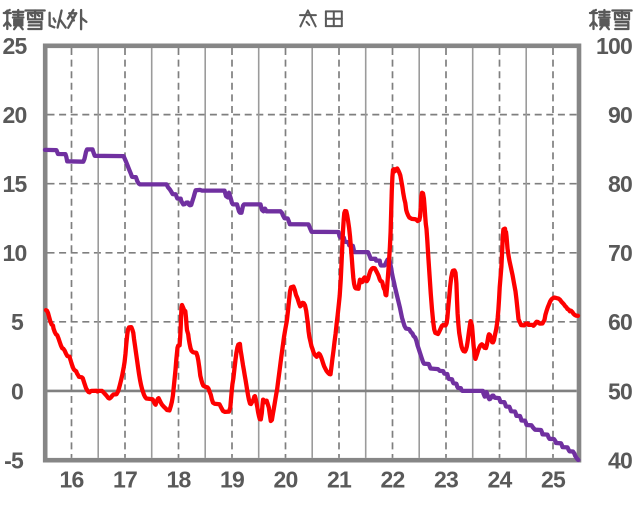 This screenshot has width=636, height=506. What do you see at coordinates (446, 480) in the screenshot?
I see `svg-text: 23` at bounding box center [446, 480].